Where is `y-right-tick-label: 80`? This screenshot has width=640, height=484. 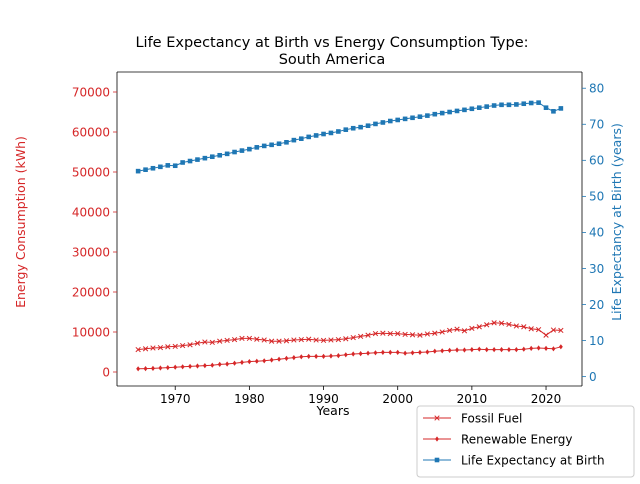
y-right-tick-label: 80 is located at coordinates (596, 89).